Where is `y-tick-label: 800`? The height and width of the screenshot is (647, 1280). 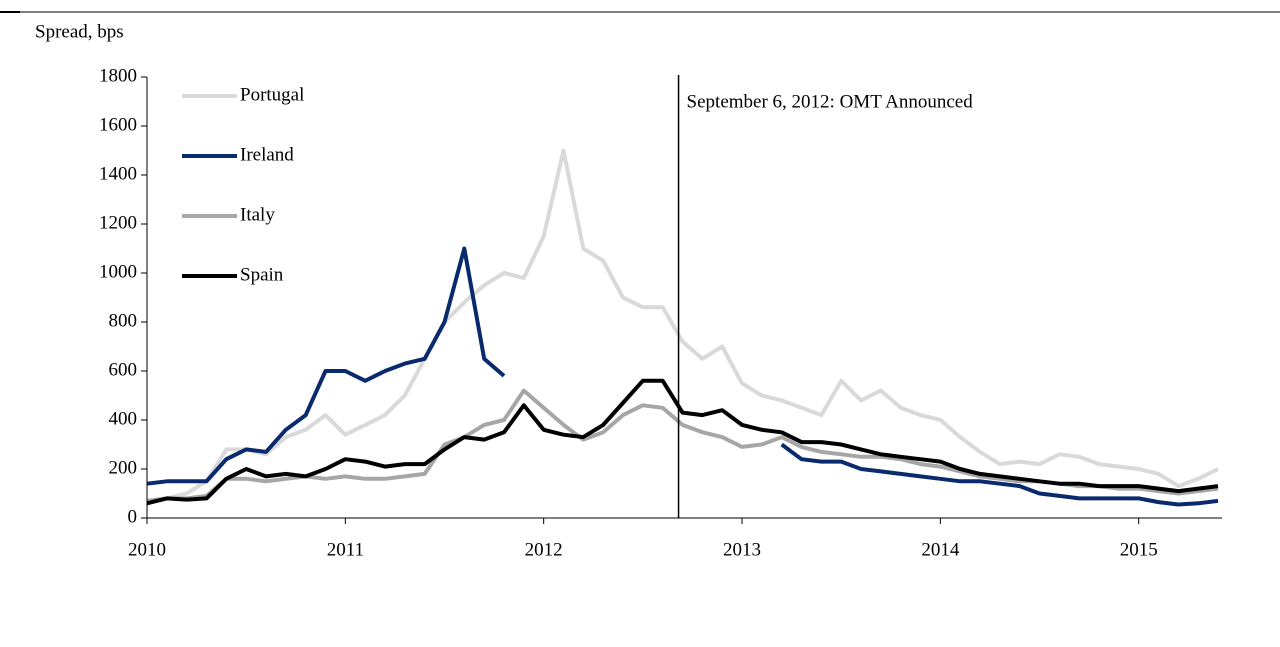 y-tick-label: 800 is located at coordinates (123, 320).